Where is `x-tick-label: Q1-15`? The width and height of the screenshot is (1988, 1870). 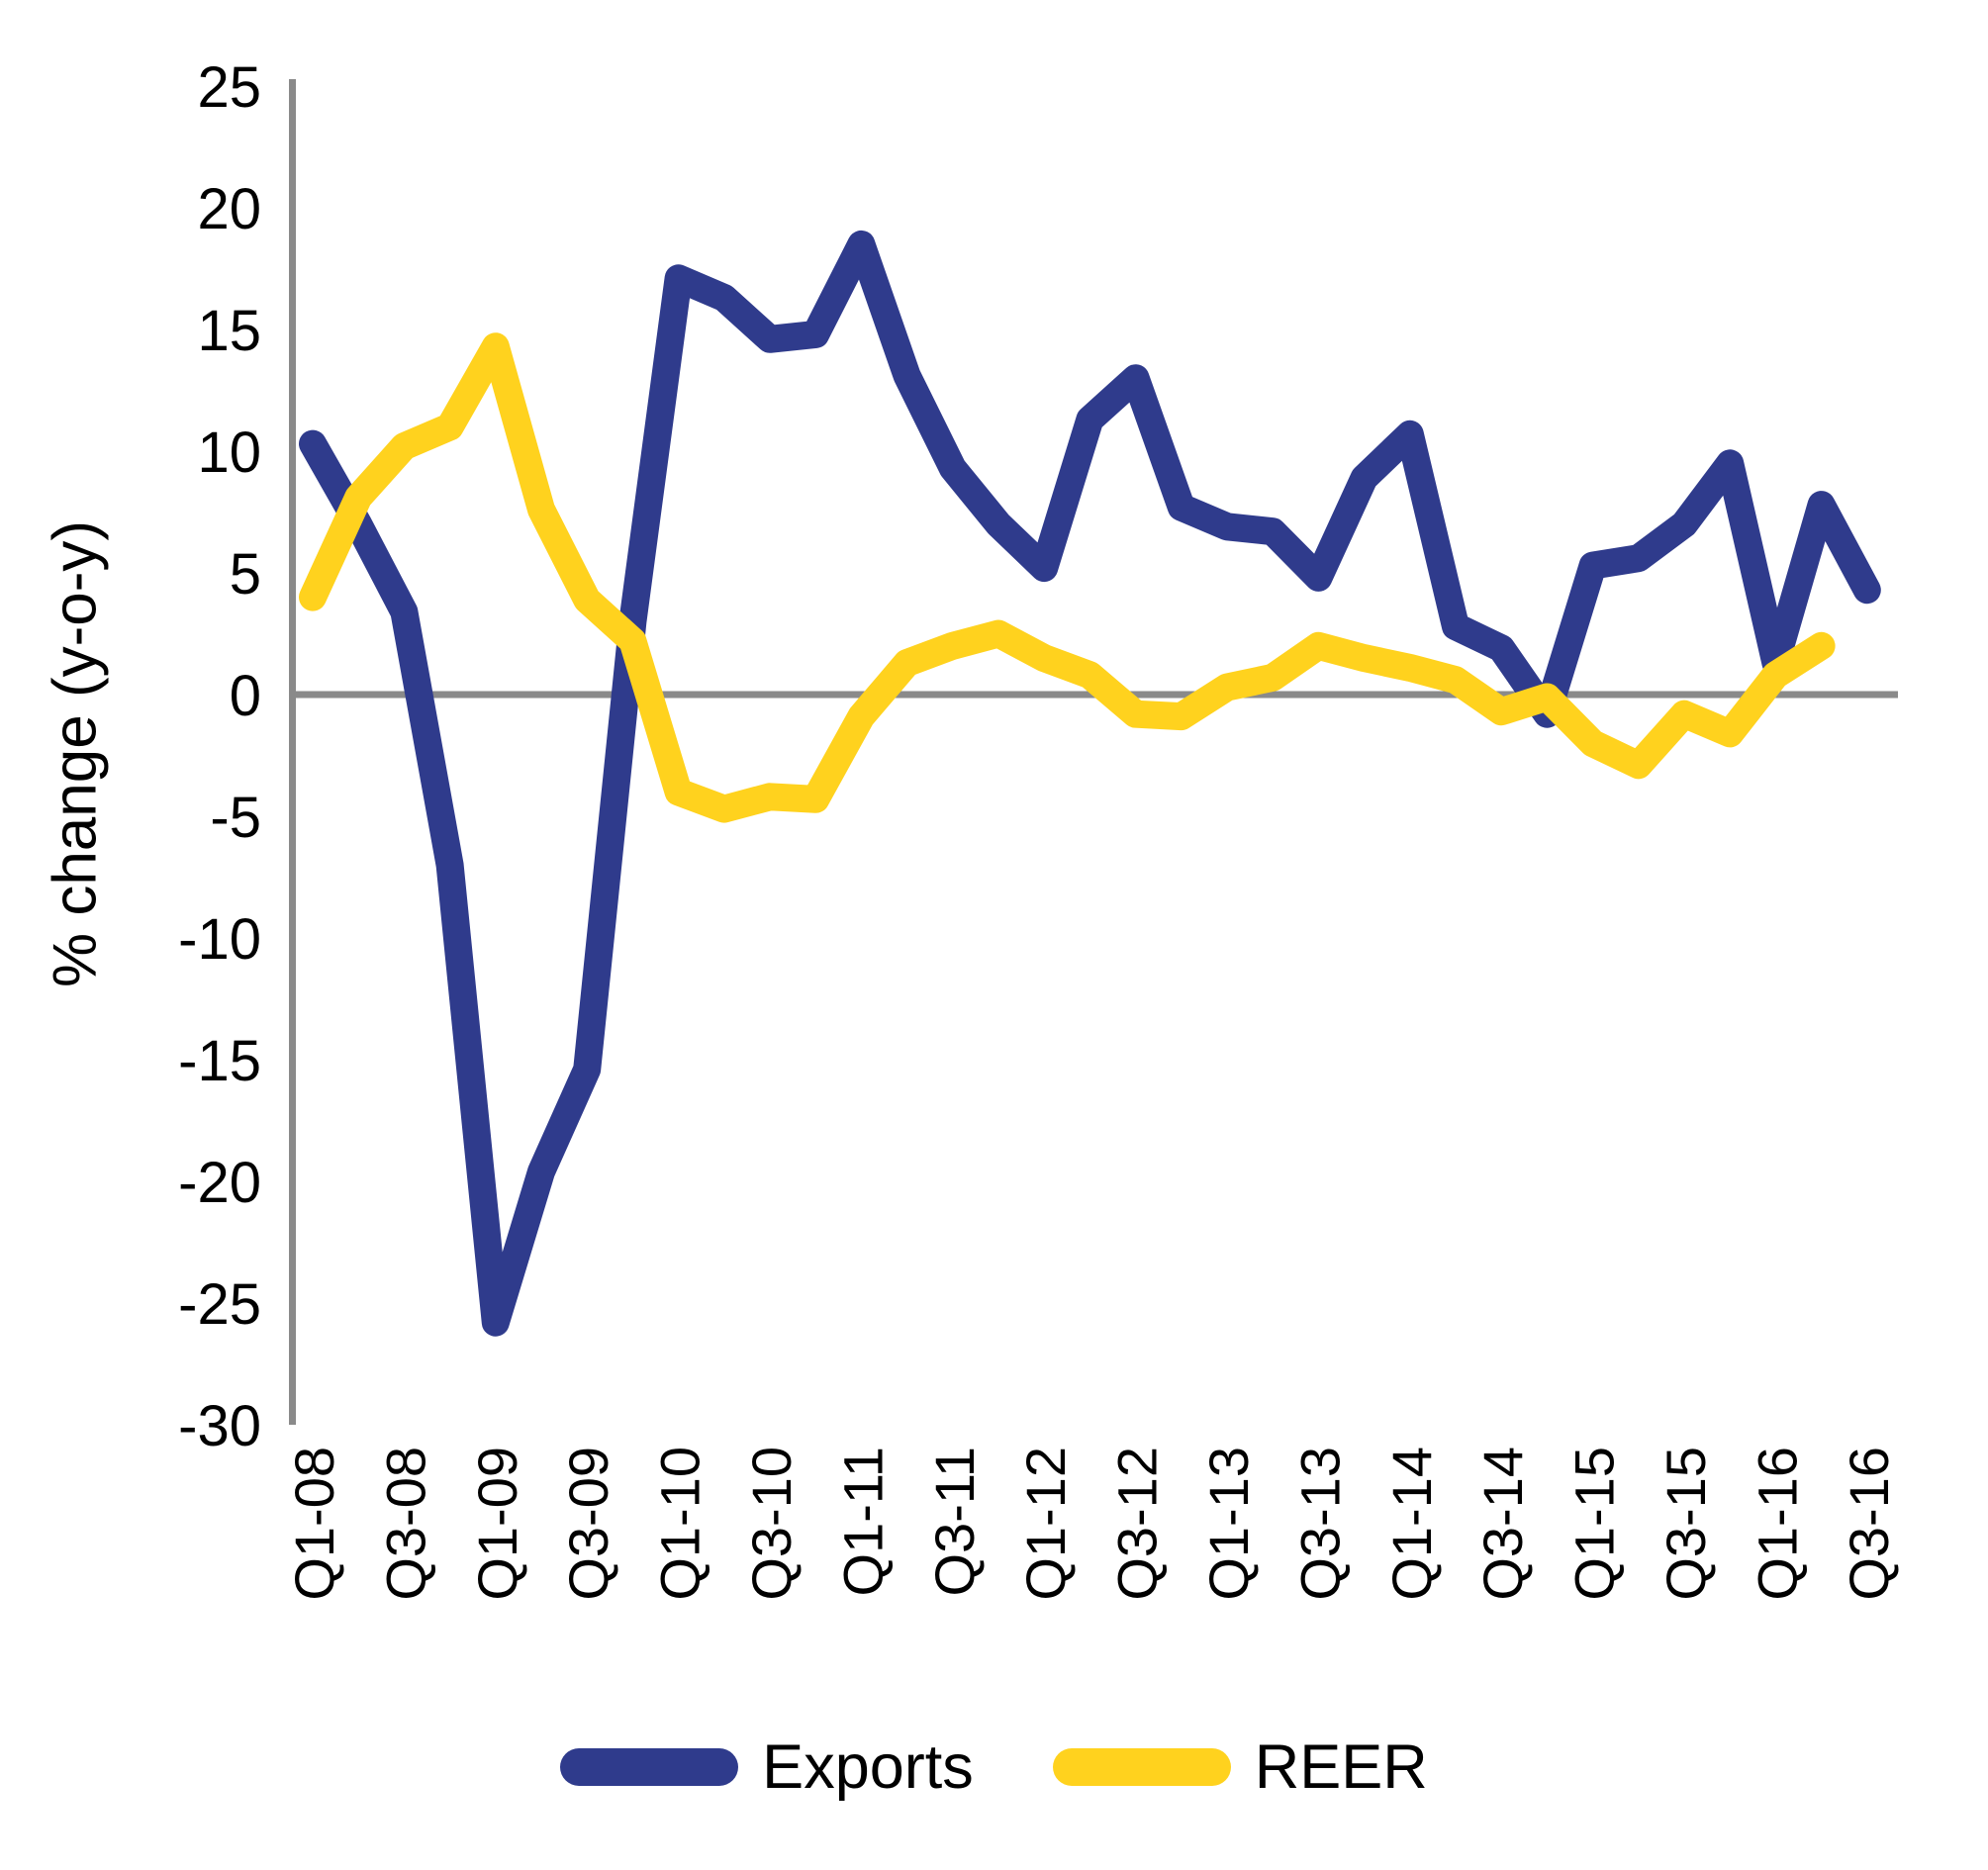 x-tick-label: Q1-15 is located at coordinates (1595, 1524).